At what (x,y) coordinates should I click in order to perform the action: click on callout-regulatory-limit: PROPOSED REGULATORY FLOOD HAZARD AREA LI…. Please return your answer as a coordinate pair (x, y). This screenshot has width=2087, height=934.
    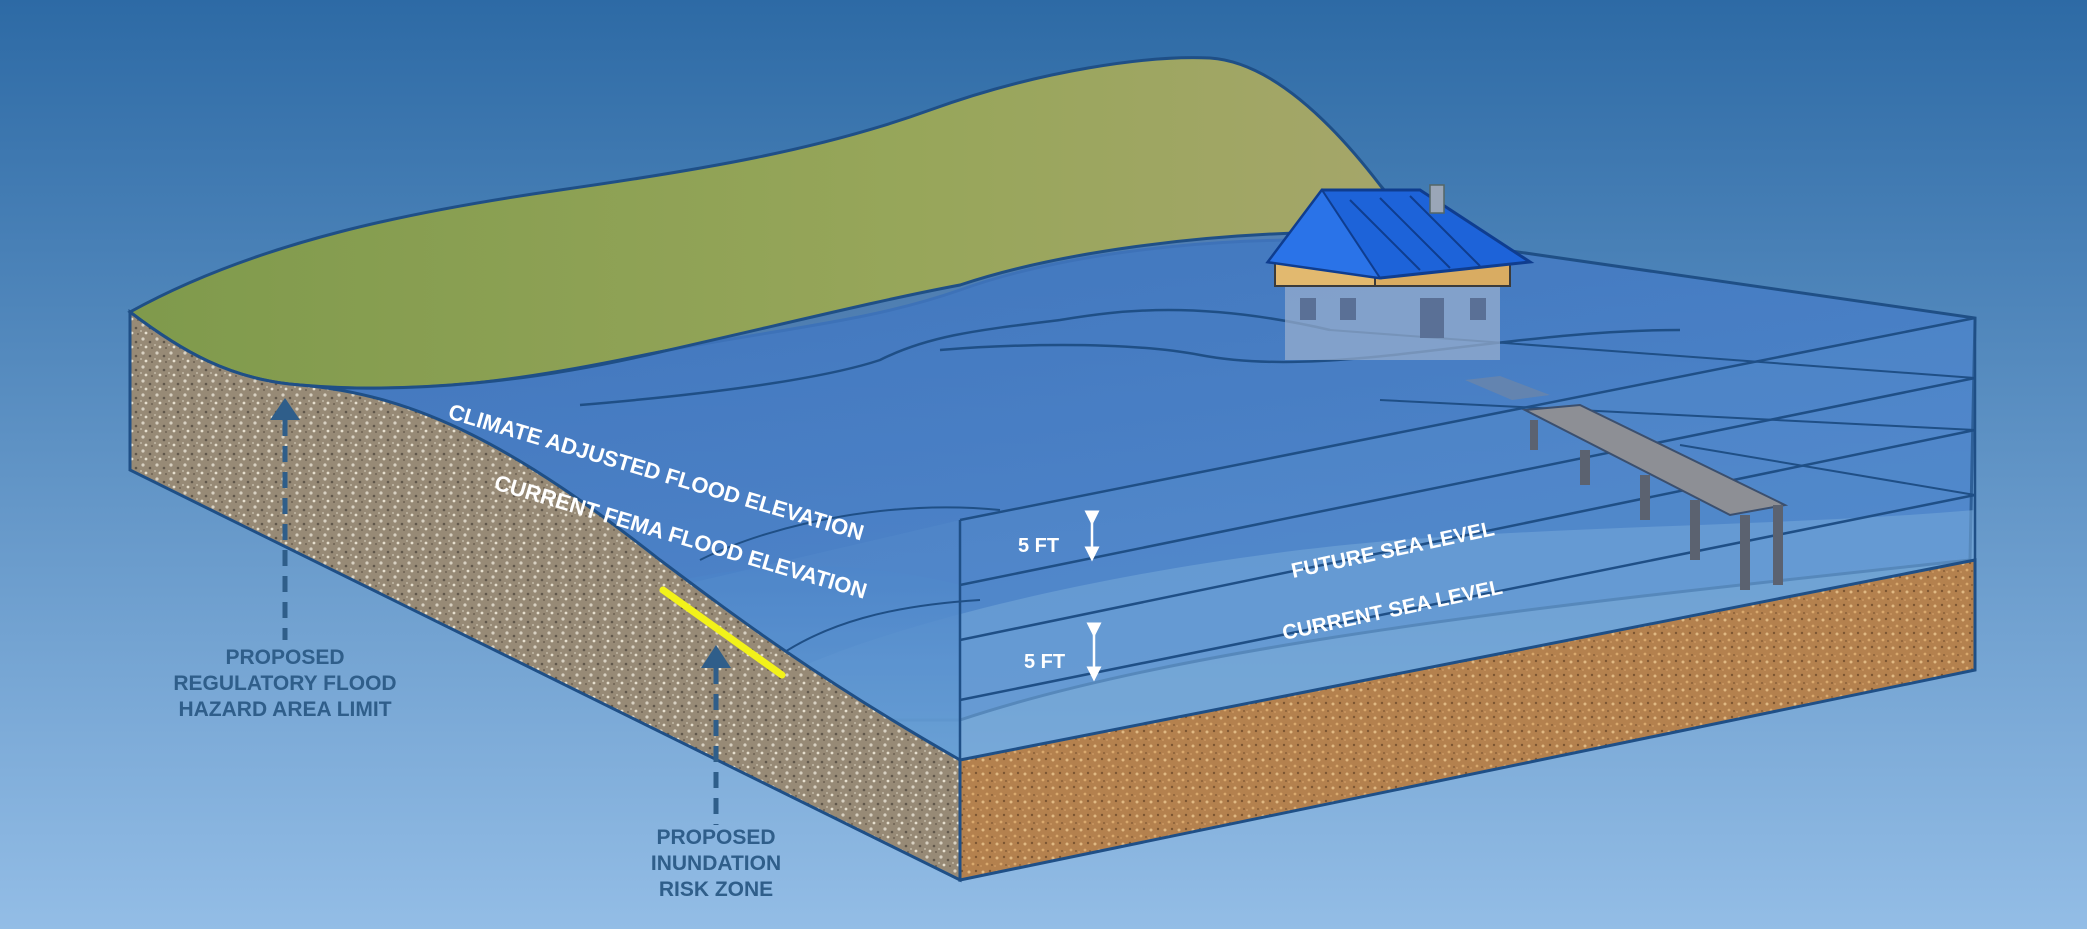
    Looking at the image, I should click on (284, 683).